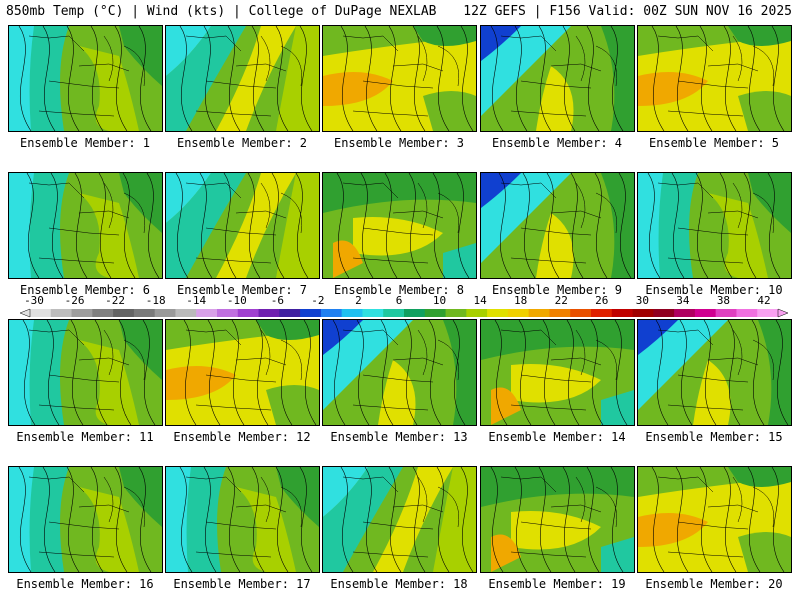  I want to click on member-label-16: Ensemble Member: 16, so click(85, 584).